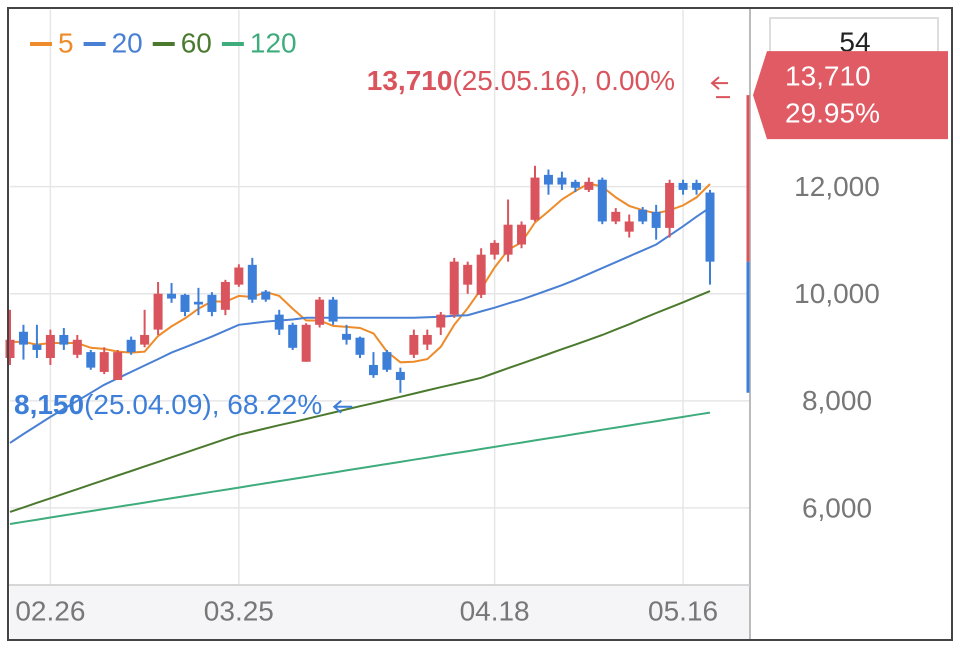  Describe the element at coordinates (127, 42) in the screenshot. I see `legend-label: 20` at that location.